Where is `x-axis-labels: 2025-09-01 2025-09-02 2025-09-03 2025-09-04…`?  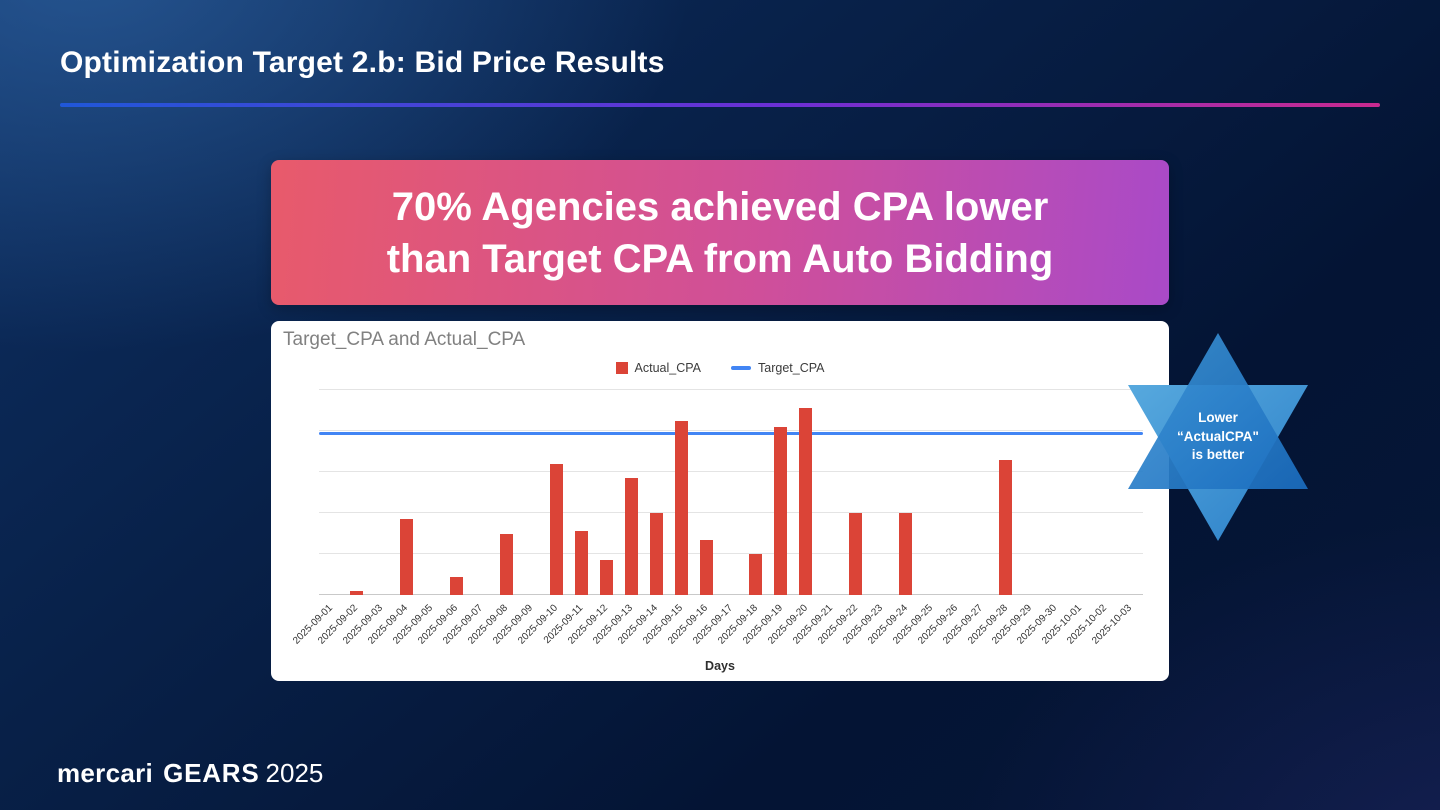
x-axis-labels: 2025-09-01 2025-09-02 2025-09-03 2025-09-04… is located at coordinates (713, 624).